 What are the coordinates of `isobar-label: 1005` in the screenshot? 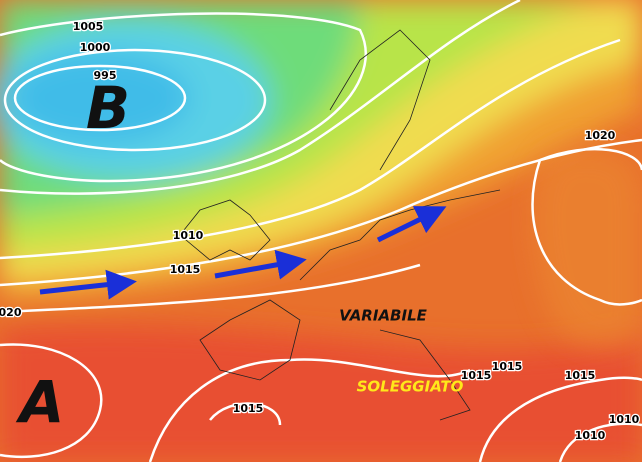 It's located at (88, 26).